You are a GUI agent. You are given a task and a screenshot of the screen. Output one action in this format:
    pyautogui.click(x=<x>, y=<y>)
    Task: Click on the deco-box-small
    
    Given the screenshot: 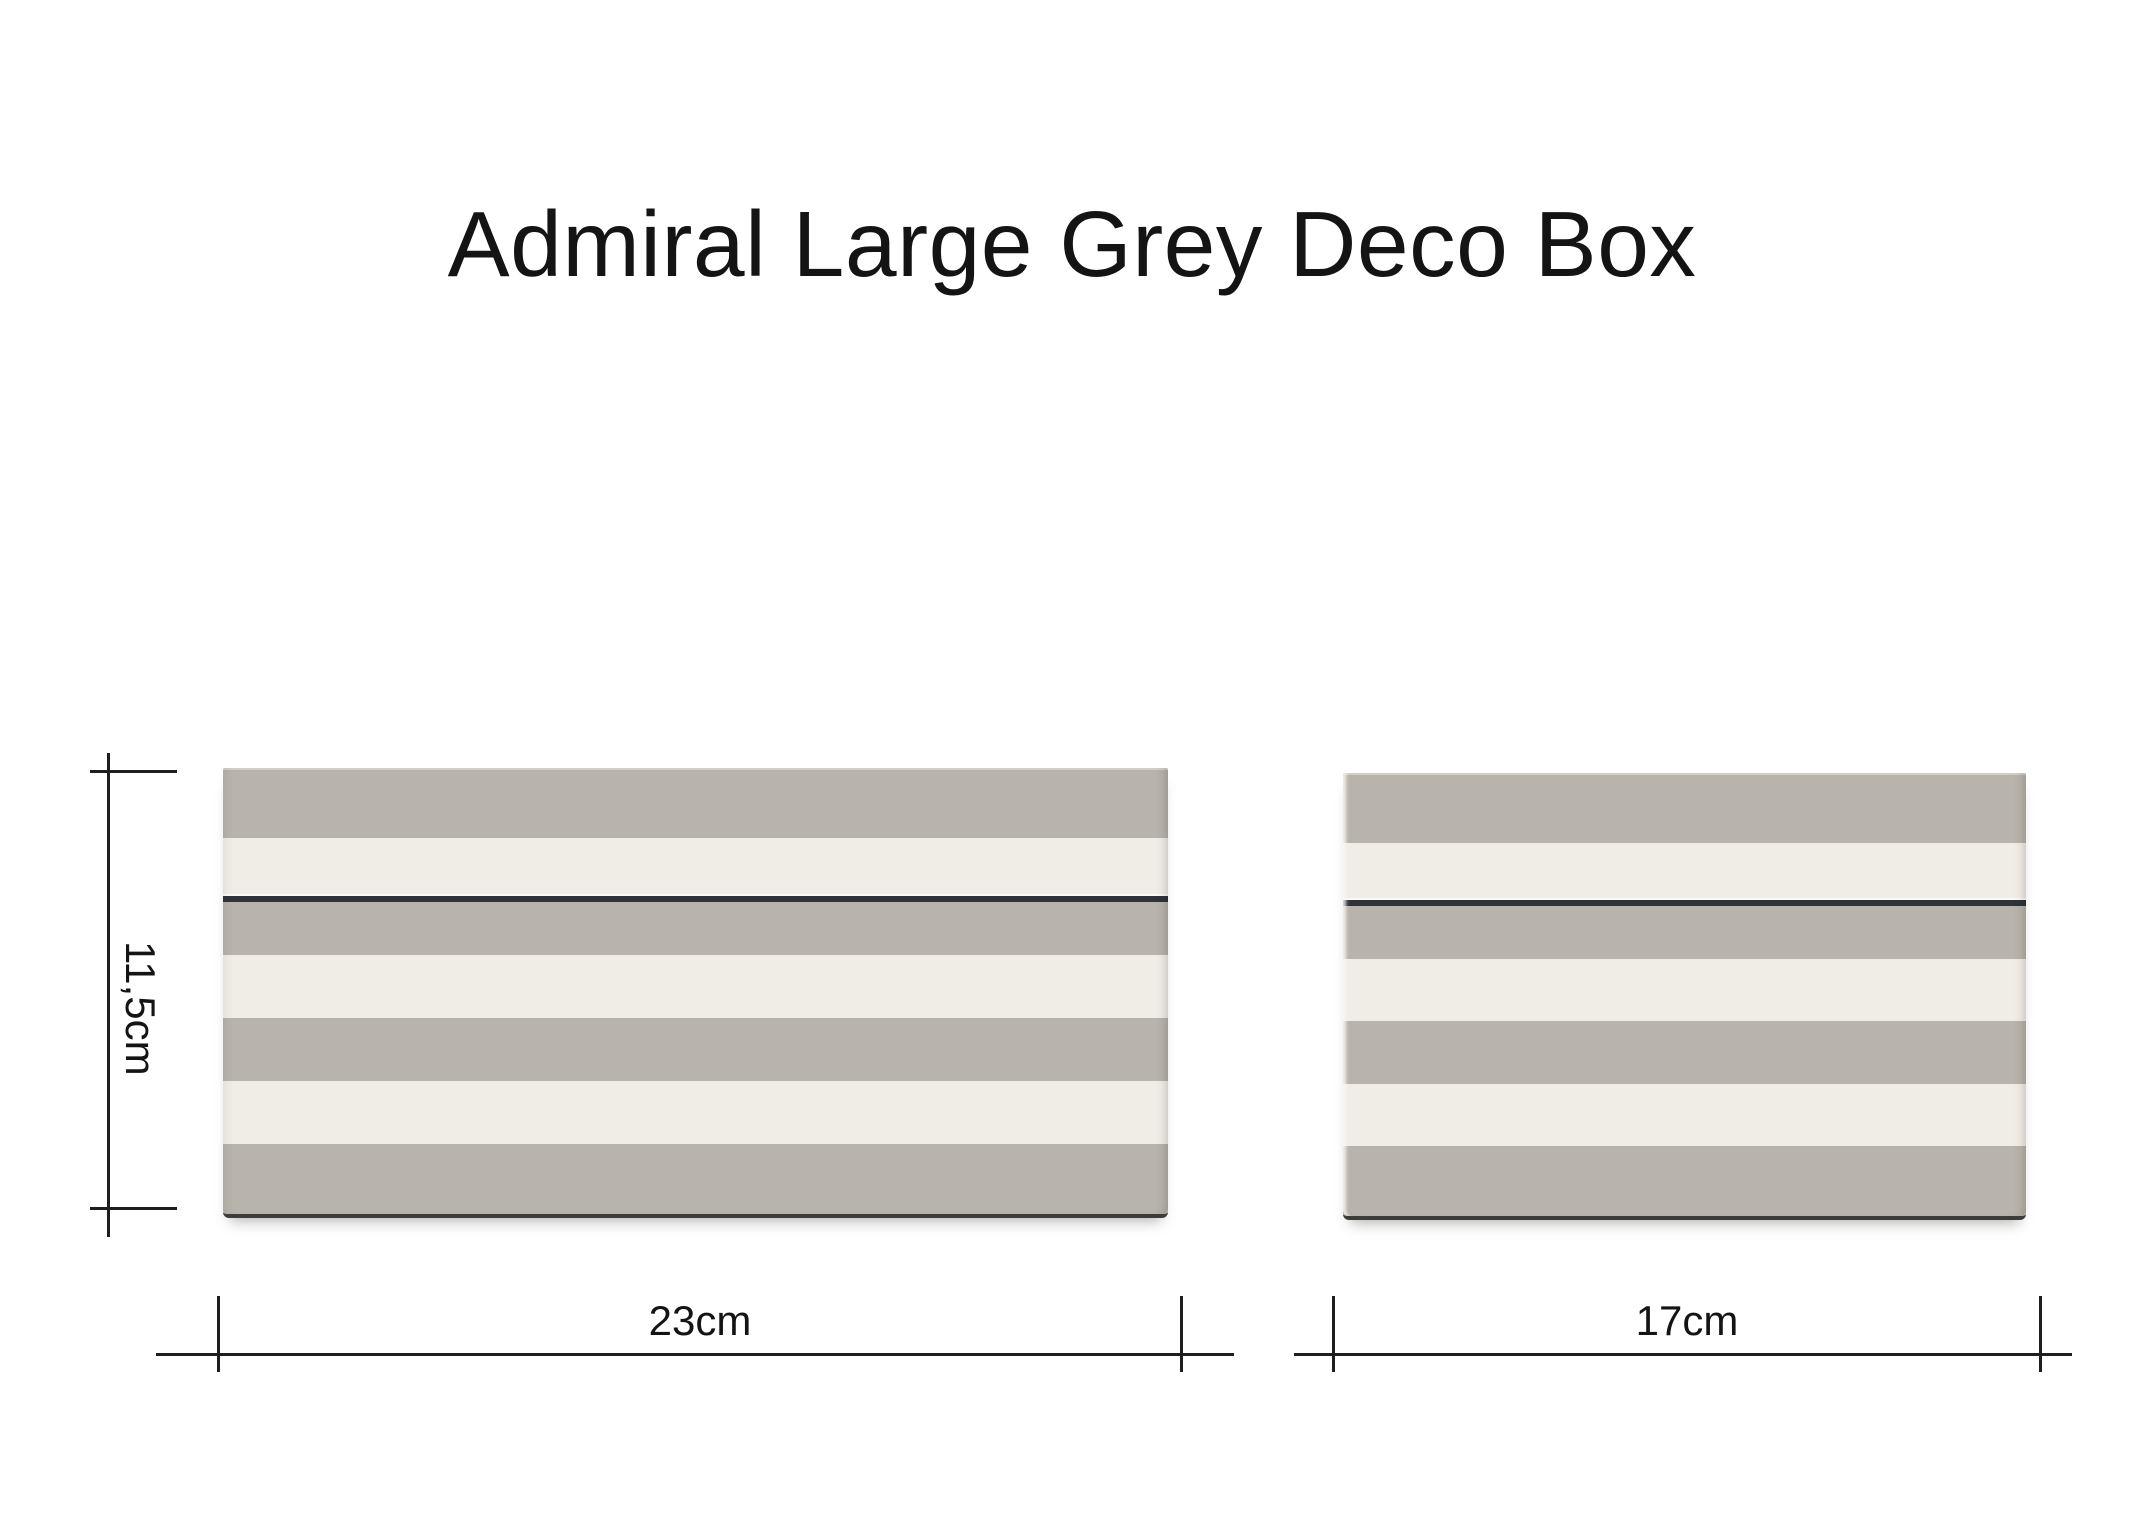 What is the action you would take?
    pyautogui.click(x=1684, y=996)
    